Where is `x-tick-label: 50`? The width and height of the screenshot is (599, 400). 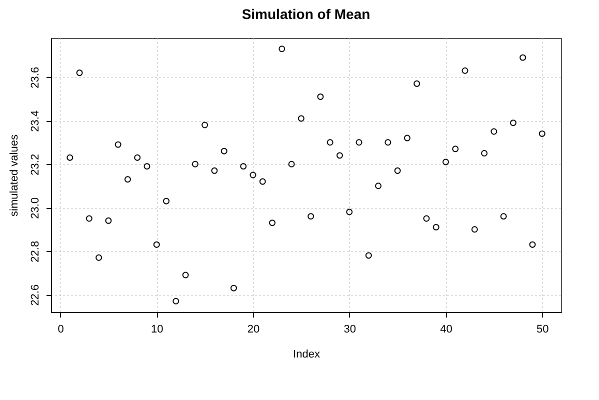 x-tick-label: 50 is located at coordinates (542, 330).